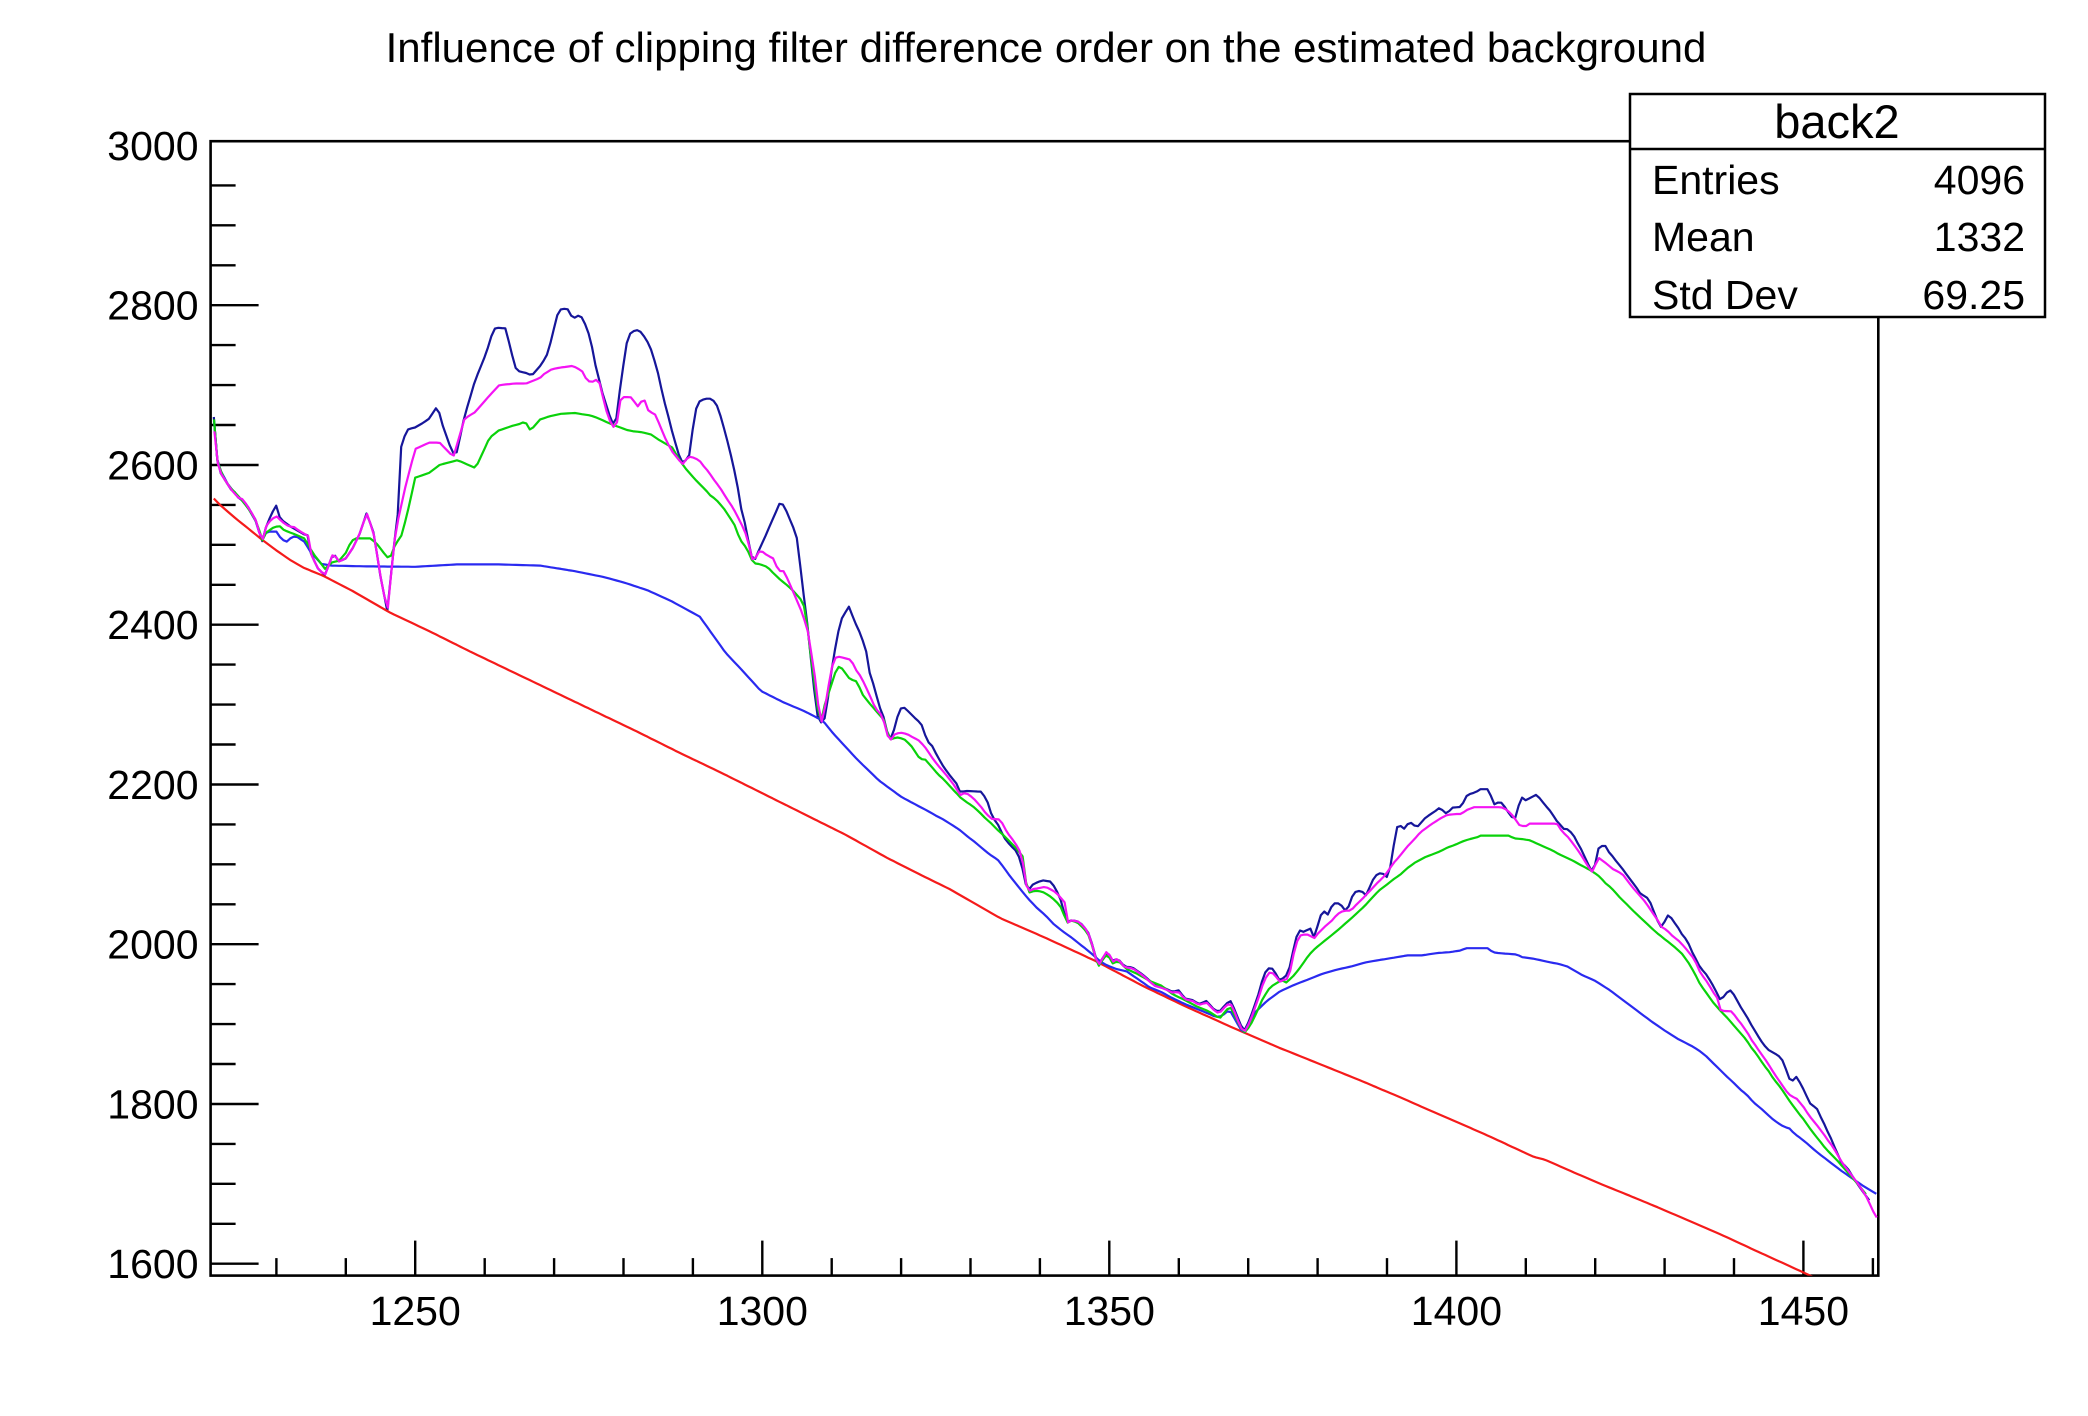 This screenshot has width=2088, height=1416. I want to click on svg-text: 3000, so click(152, 146).